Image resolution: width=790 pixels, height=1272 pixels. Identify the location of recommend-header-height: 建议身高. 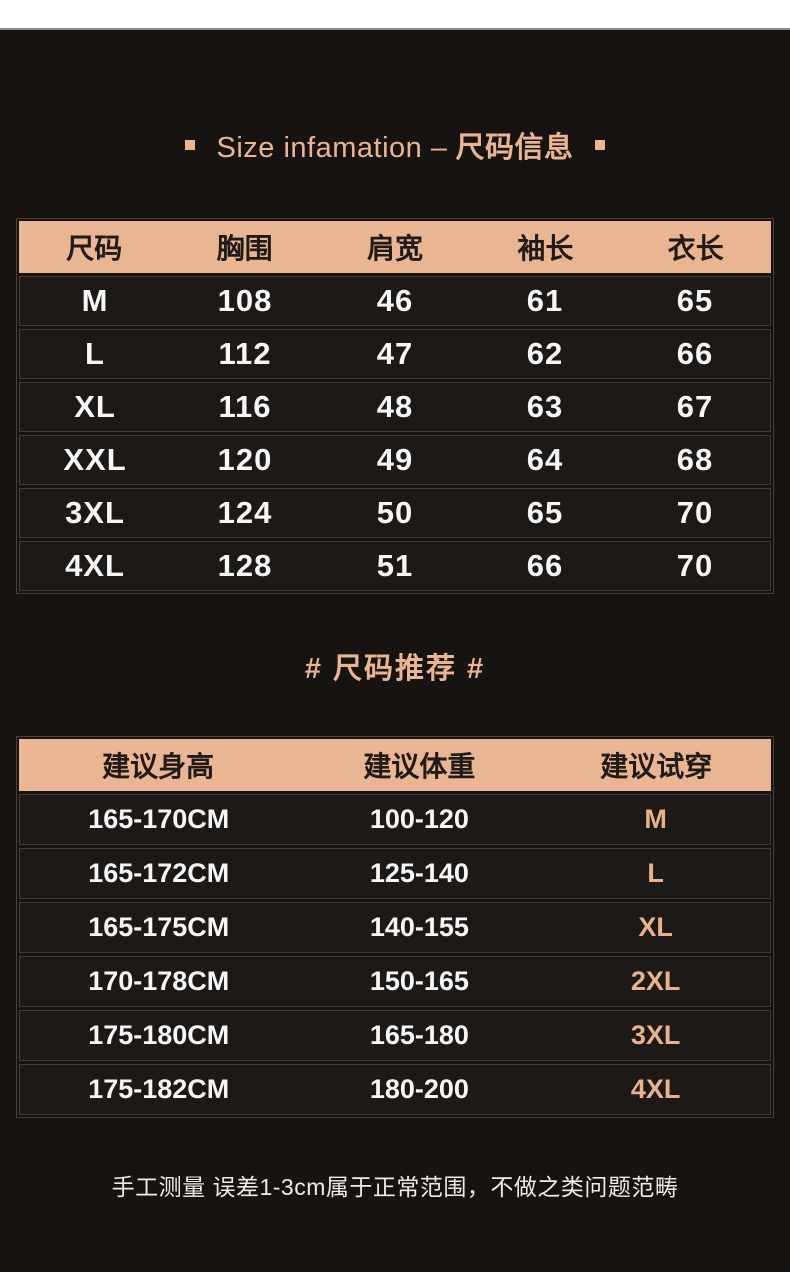
(158, 766).